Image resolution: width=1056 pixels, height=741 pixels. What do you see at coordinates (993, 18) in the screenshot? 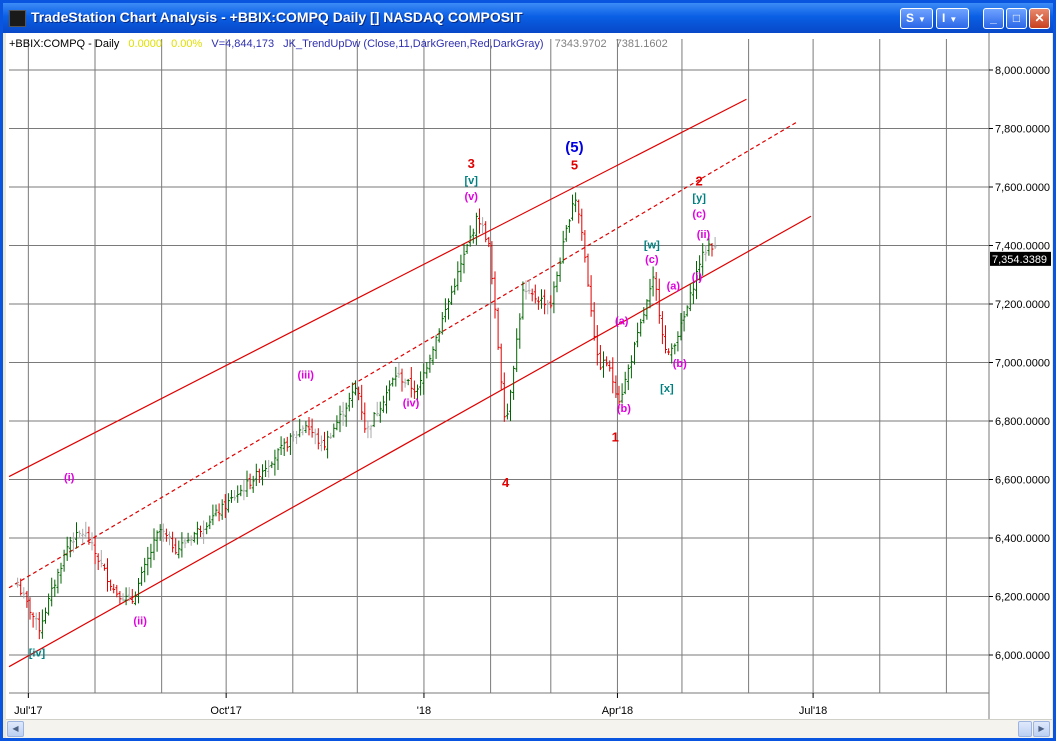
I see `minimize-button: _` at bounding box center [993, 18].